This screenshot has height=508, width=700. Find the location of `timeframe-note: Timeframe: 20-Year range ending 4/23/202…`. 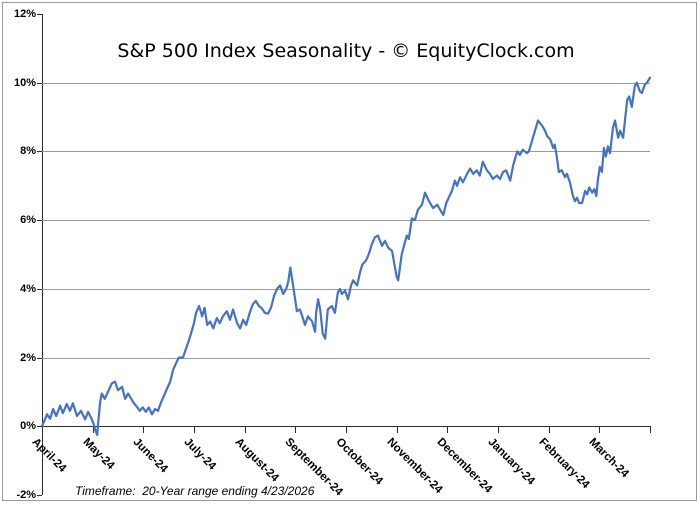

timeframe-note: Timeframe: 20-Year range ending 4/23/202… is located at coordinates (195, 491).